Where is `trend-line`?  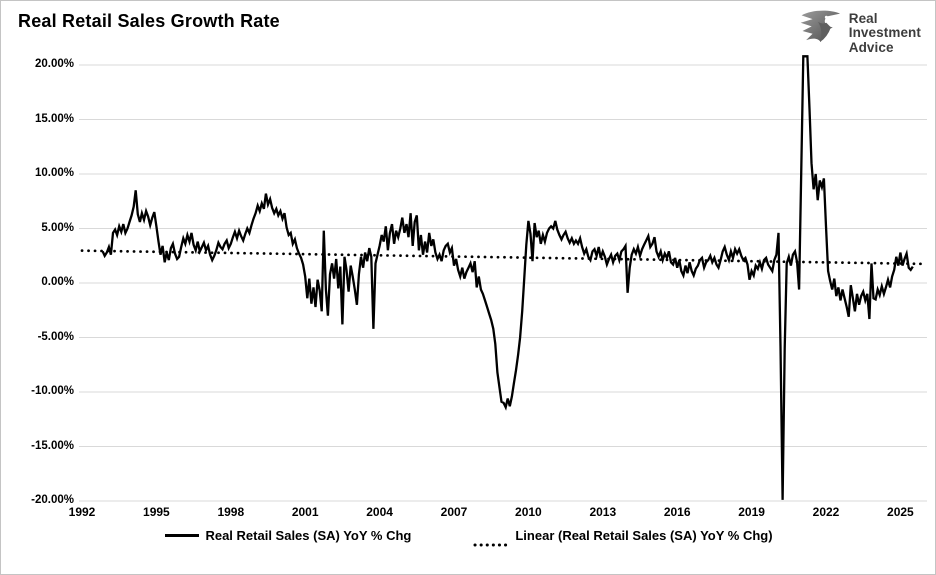 trend-line is located at coordinates (504, 257).